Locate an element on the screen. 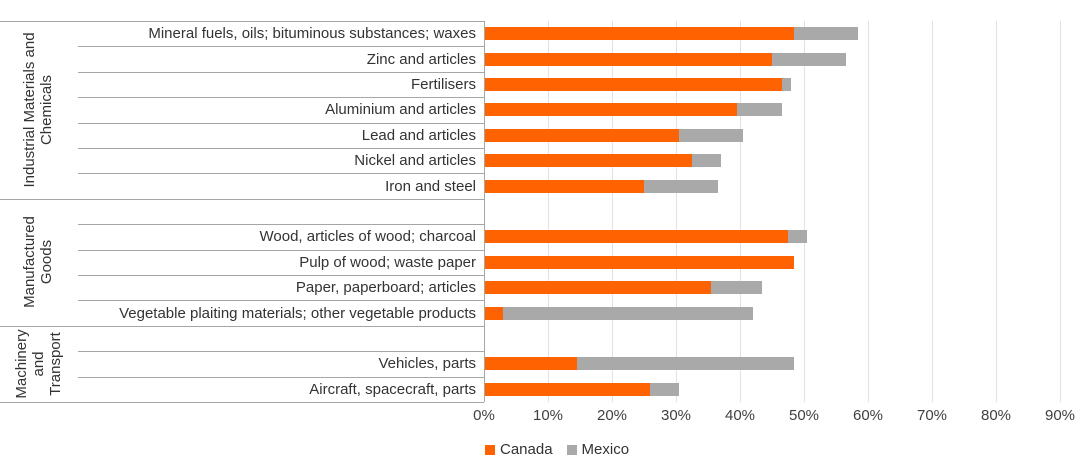  axis-tick-label: 20% is located at coordinates (612, 415).